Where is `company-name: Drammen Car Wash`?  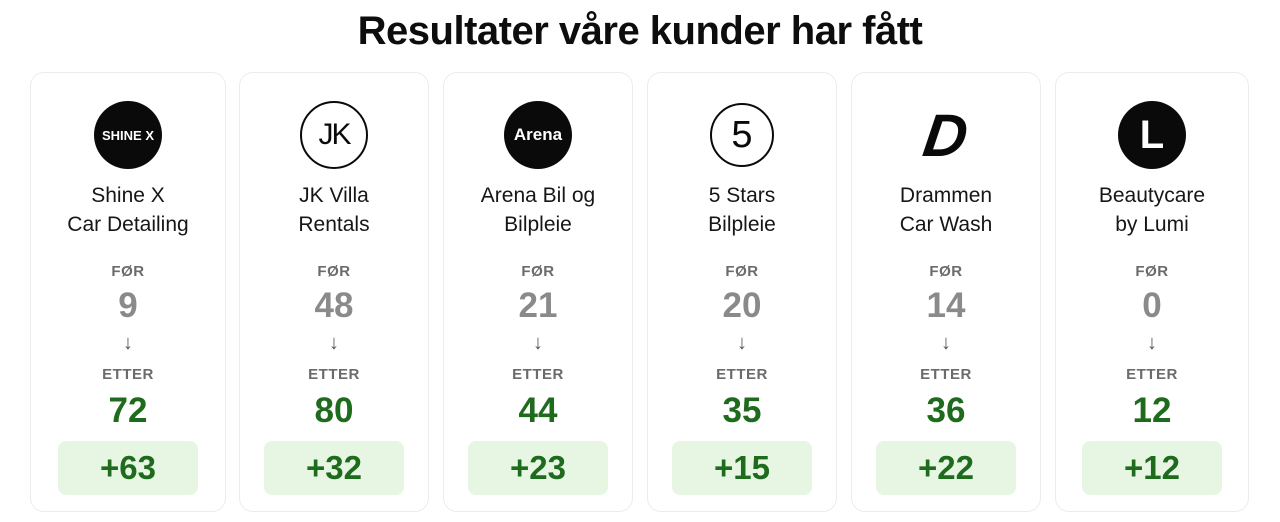 company-name: Drammen Car Wash is located at coordinates (946, 210).